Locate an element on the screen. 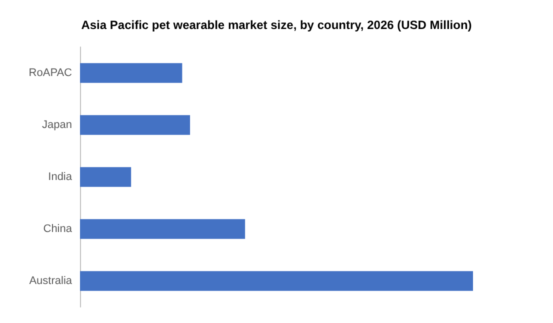  y-tick-label: Australia is located at coordinates (51, 281).